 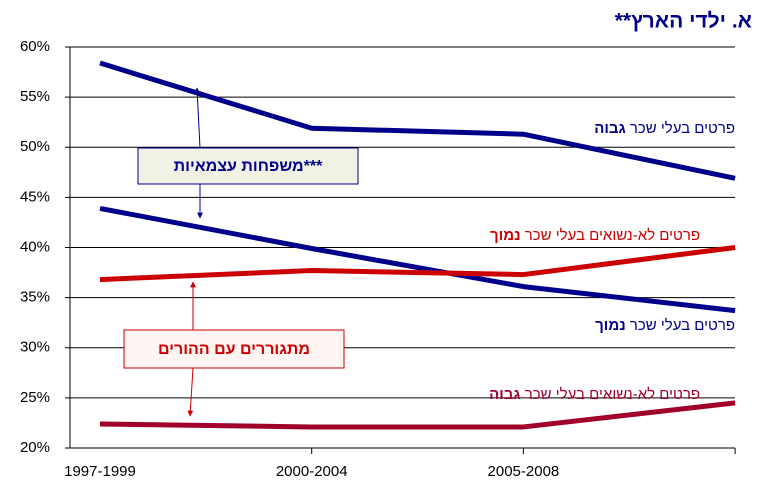 What do you see at coordinates (35, 96) in the screenshot?
I see `y-tick-label: 55%` at bounding box center [35, 96].